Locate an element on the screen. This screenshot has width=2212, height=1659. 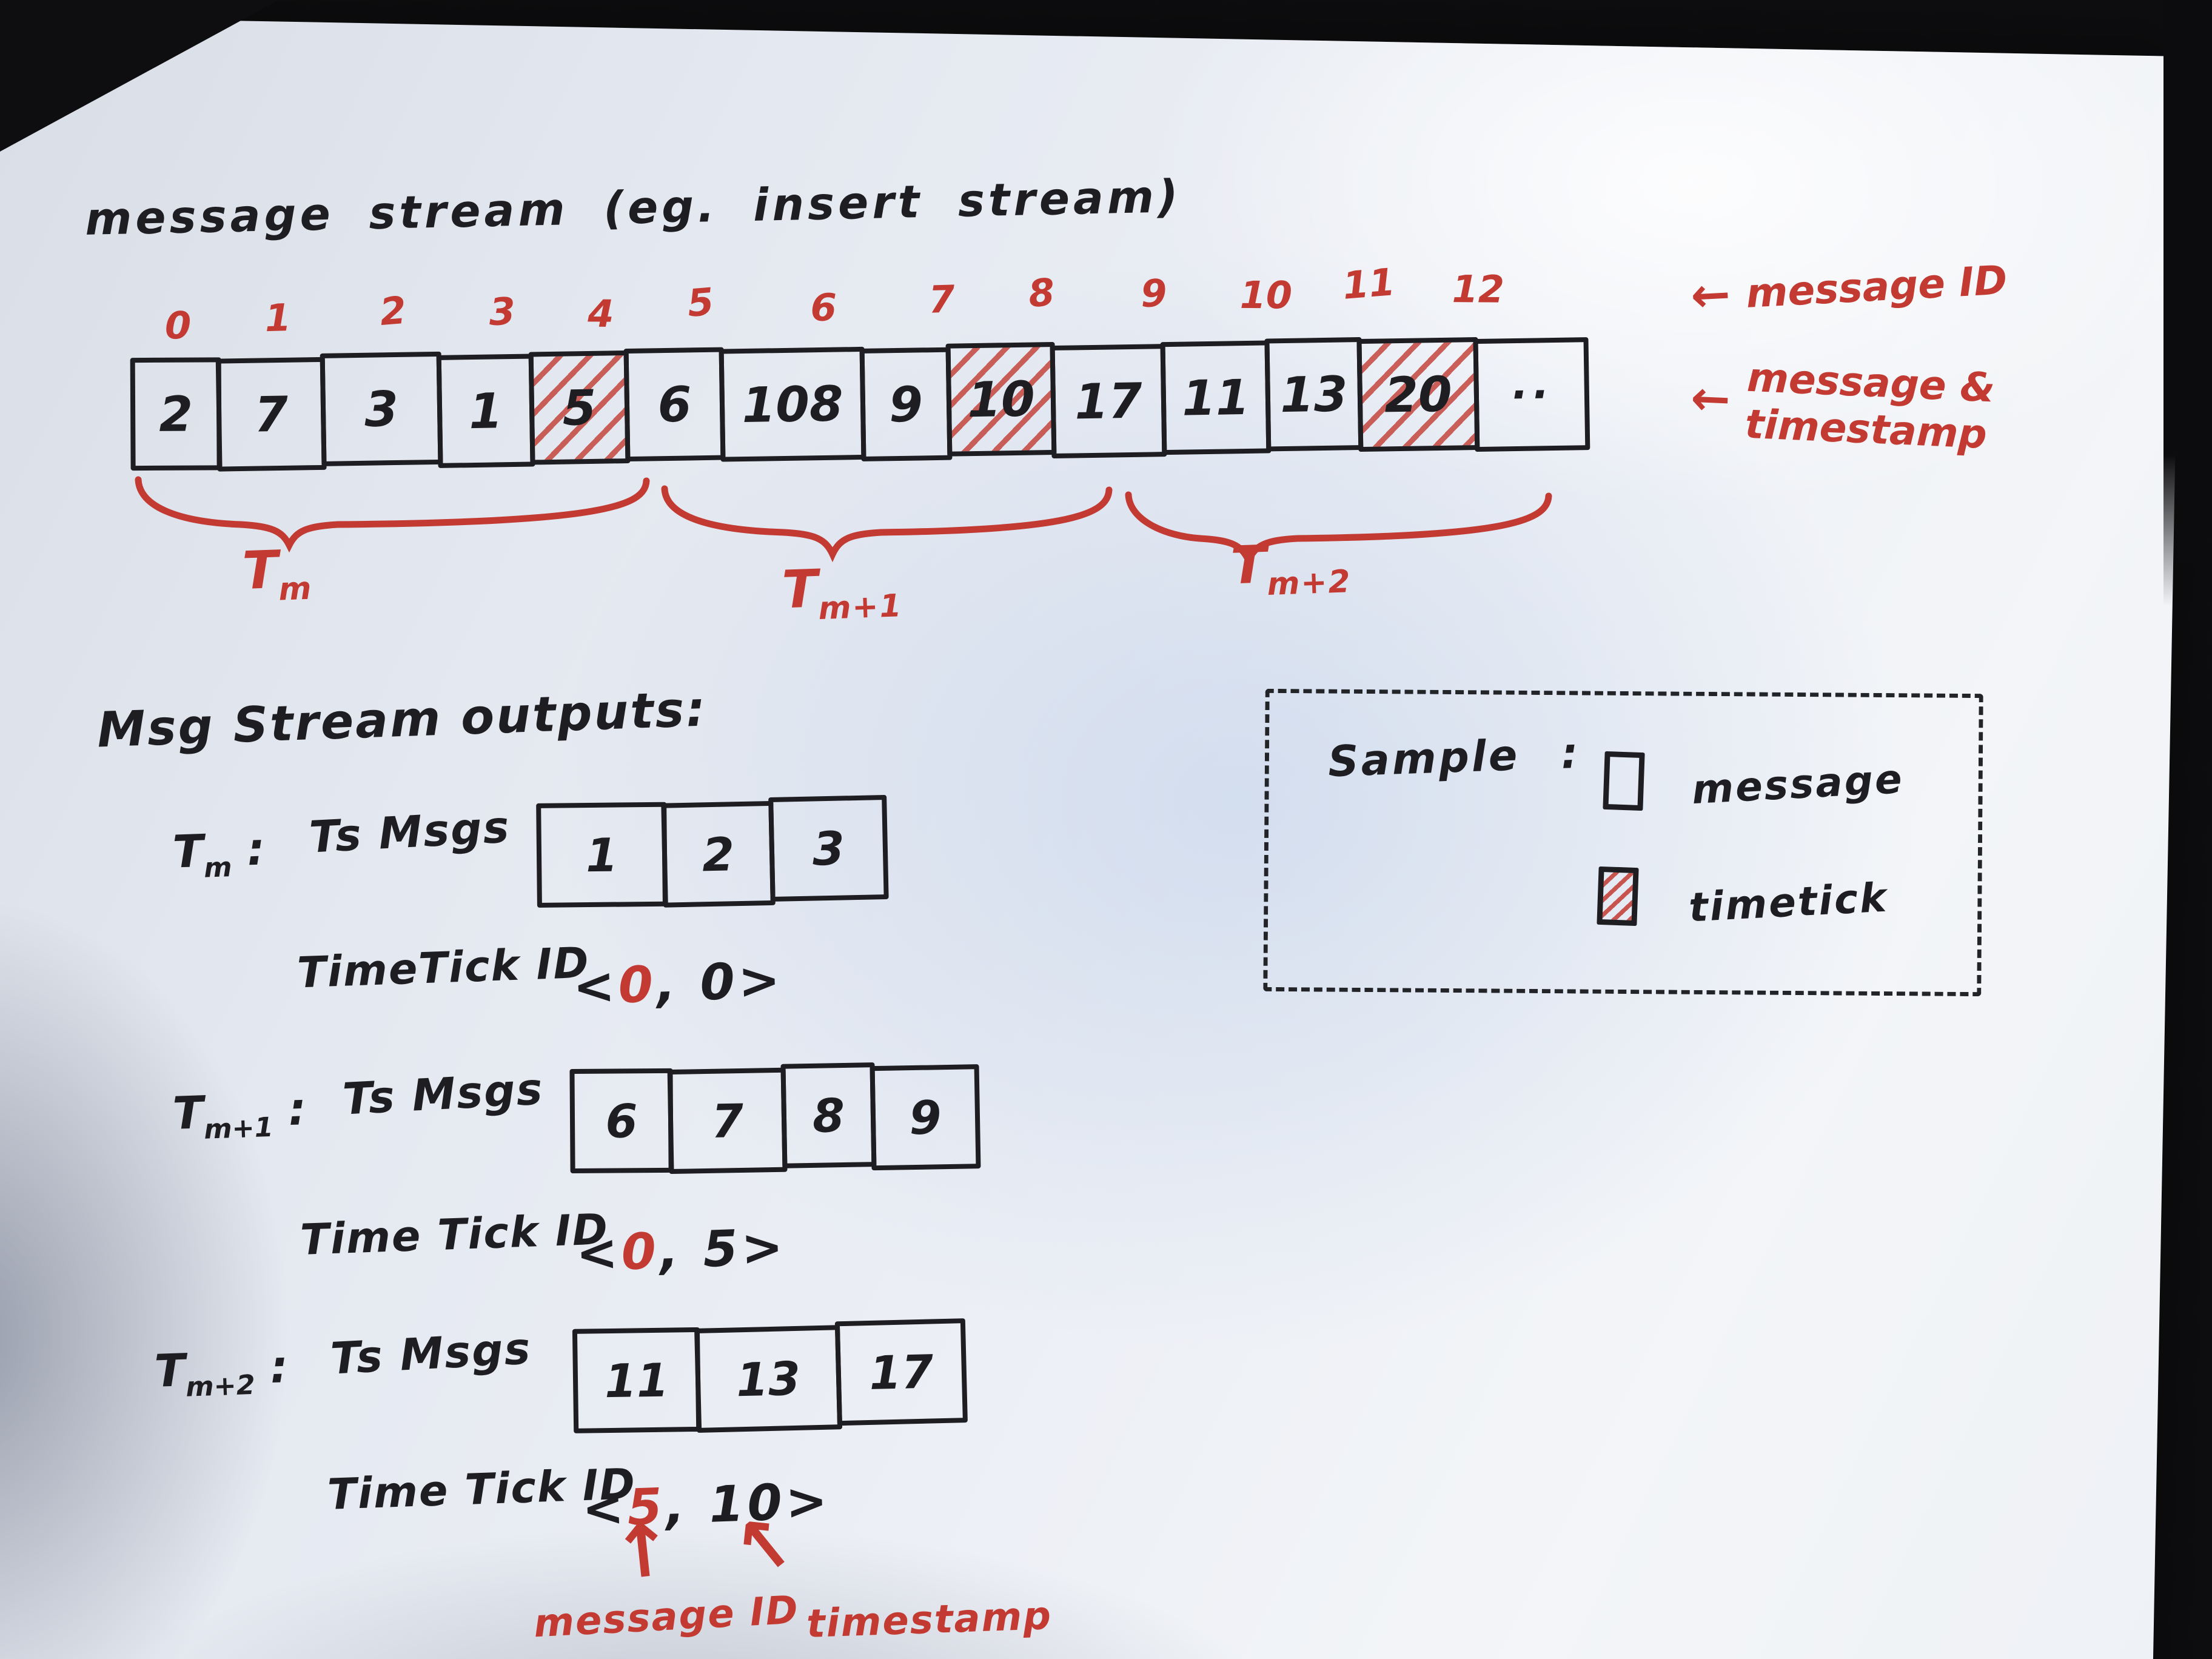
window-label-tm2: Tm+2 is located at coordinates (1291, 568).